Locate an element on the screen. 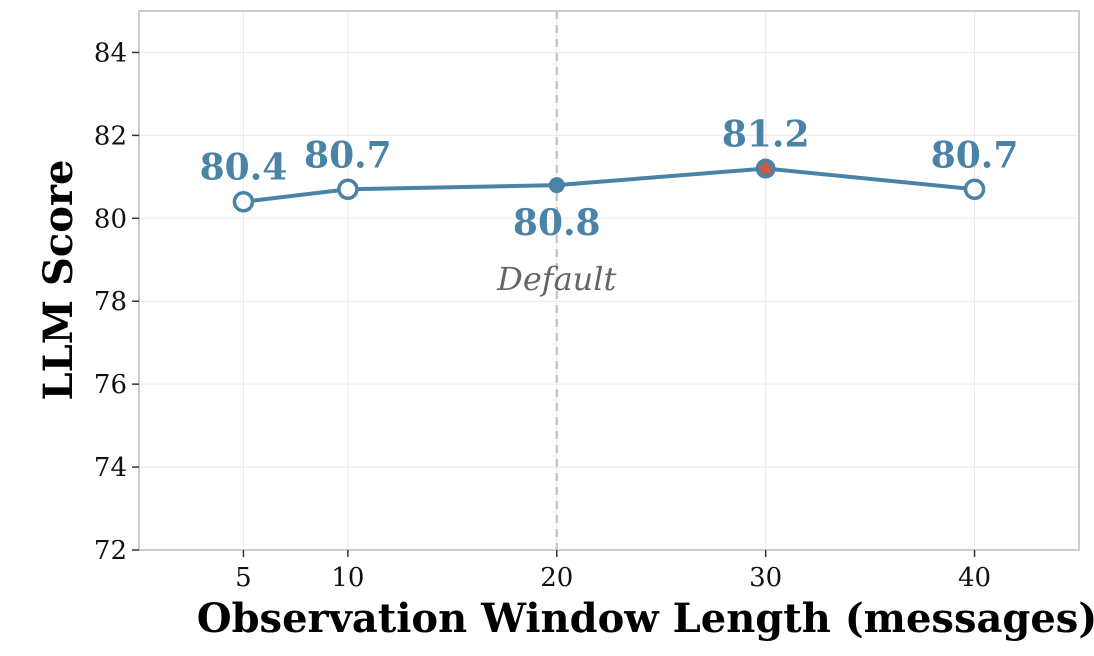 The height and width of the screenshot is (656, 1094). y-axis-title: LLM Score is located at coordinates (58, 280).